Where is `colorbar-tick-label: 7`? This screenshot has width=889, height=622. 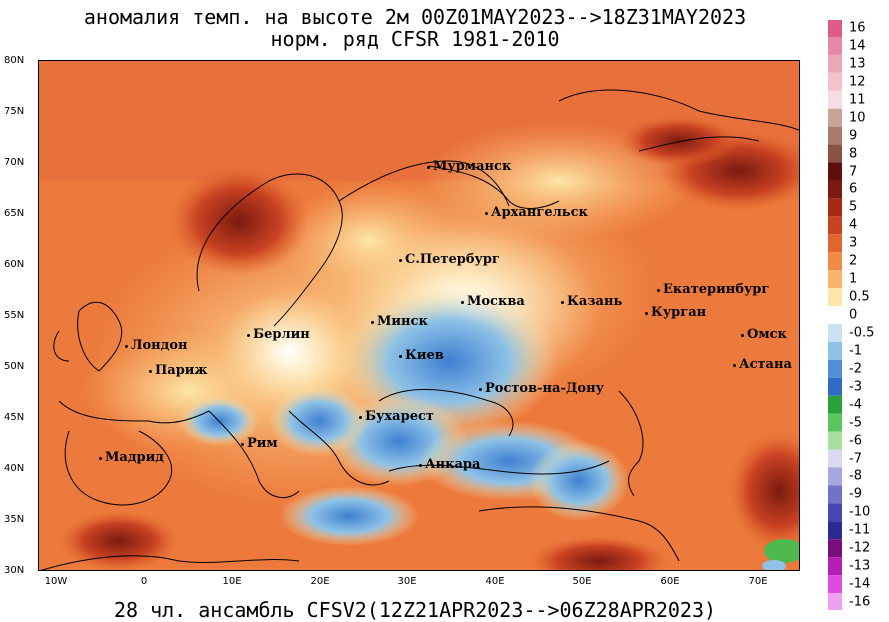 colorbar-tick-label: 7 is located at coordinates (853, 171).